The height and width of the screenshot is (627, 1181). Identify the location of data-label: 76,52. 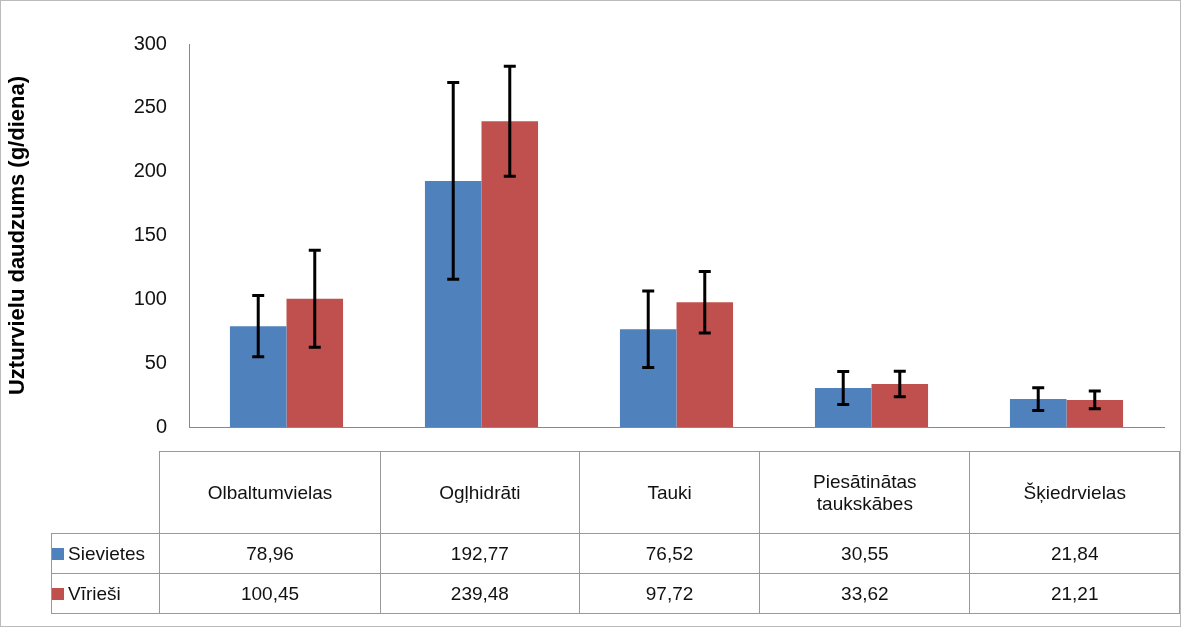
(669, 553).